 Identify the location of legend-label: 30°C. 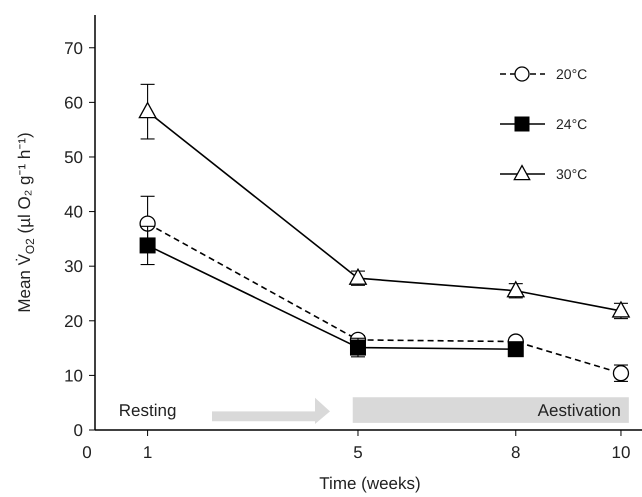
(572, 174).